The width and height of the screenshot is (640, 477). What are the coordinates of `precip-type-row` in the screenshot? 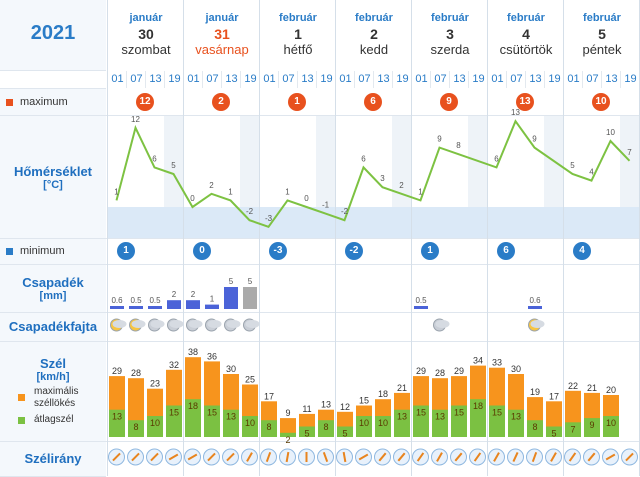 It's located at (373, 327).